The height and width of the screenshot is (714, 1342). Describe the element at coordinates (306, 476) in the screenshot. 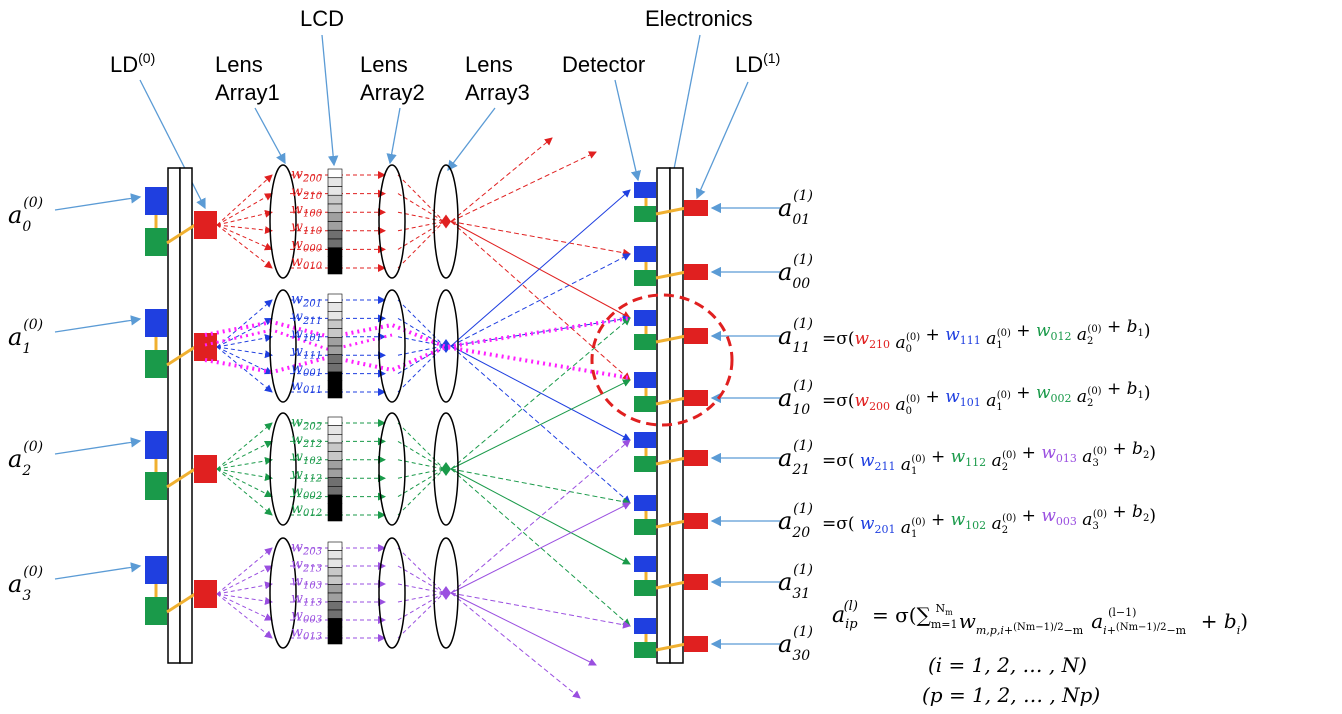

I see `weight-label-w112: w112` at that location.